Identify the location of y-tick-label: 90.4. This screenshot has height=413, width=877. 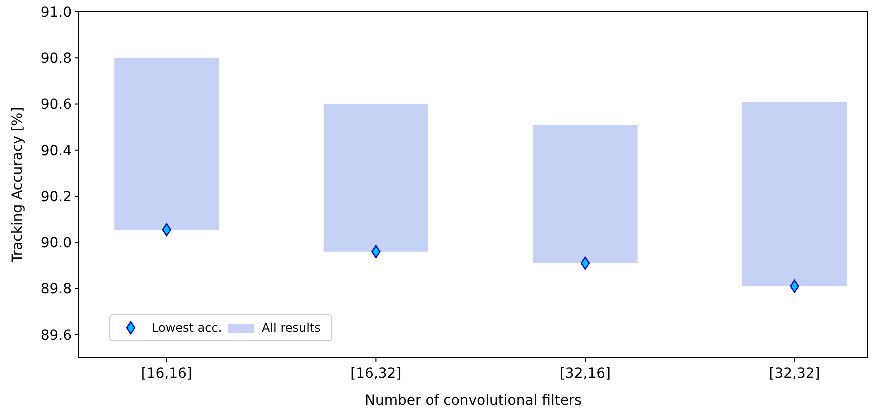
(56, 151).